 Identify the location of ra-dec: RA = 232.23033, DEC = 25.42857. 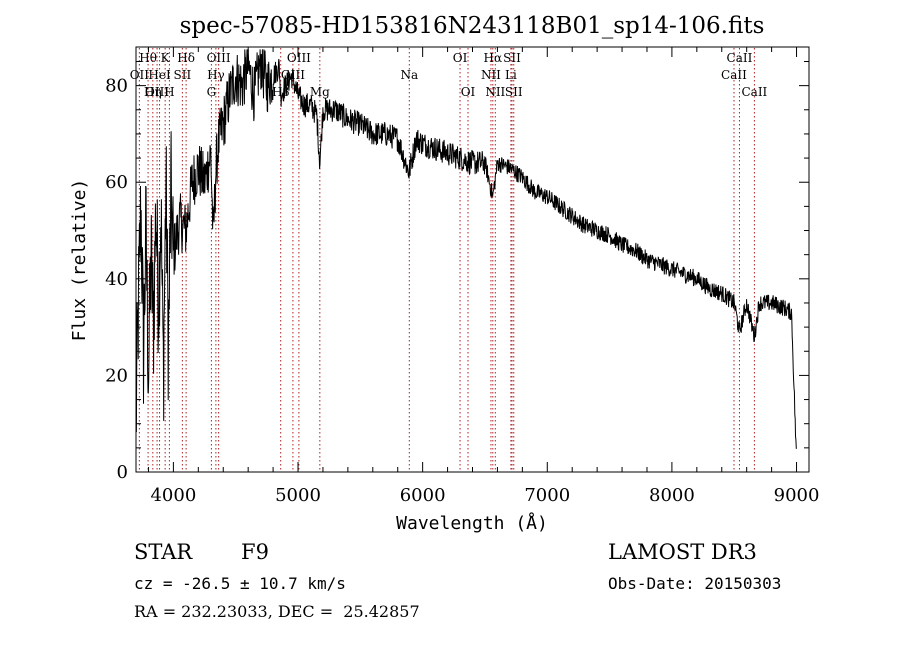
(277, 611).